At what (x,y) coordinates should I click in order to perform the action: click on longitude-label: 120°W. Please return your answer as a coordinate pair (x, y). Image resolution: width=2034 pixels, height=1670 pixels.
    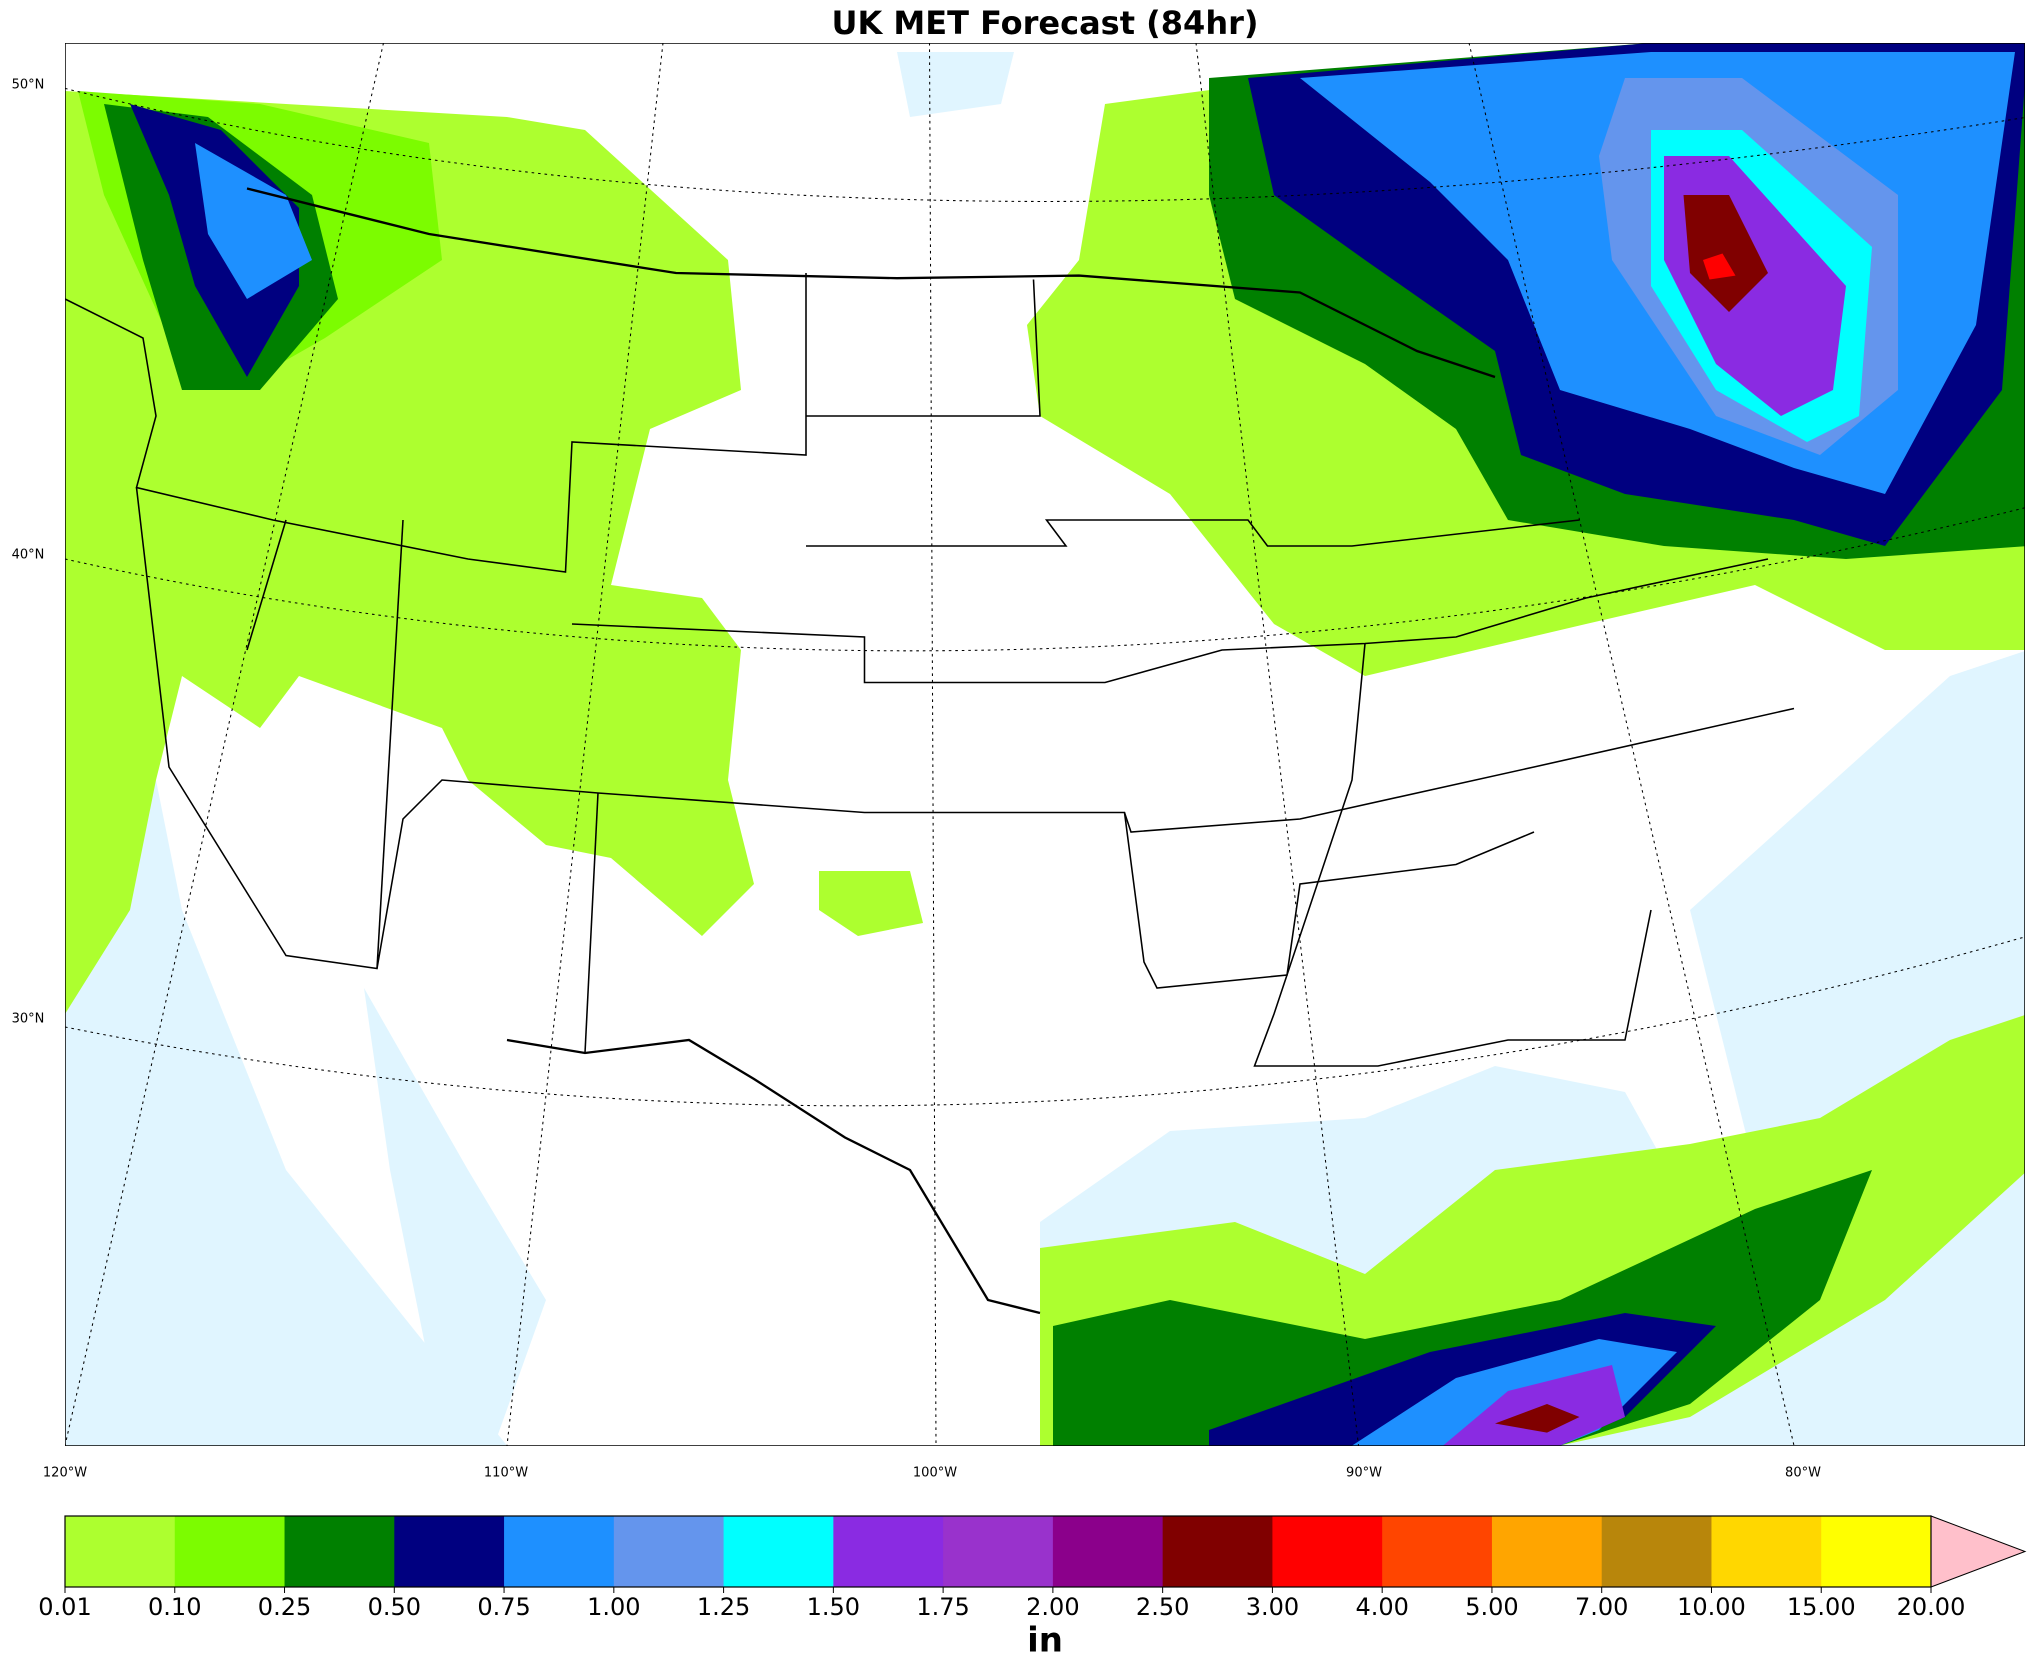
    Looking at the image, I should click on (65, 1473).